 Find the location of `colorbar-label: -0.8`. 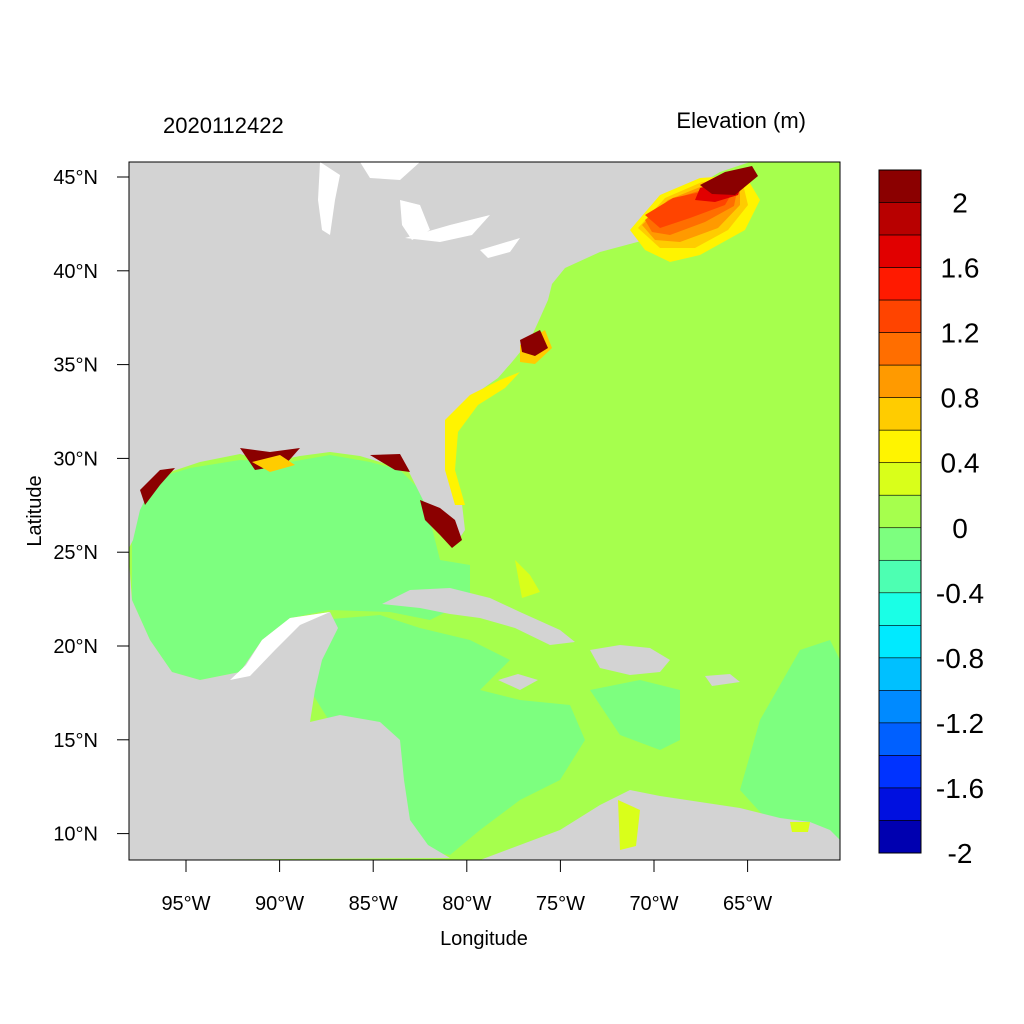

colorbar-label: -0.8 is located at coordinates (960, 658).